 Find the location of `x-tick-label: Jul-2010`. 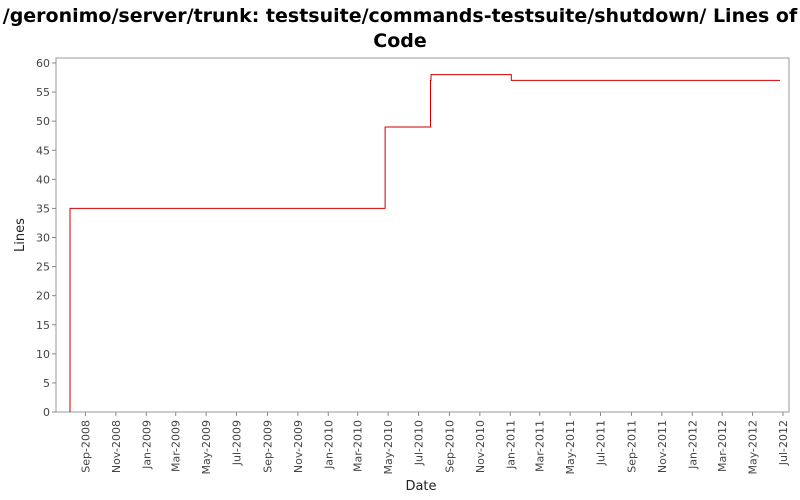

x-tick-label: Jul-2010 is located at coordinates (419, 443).